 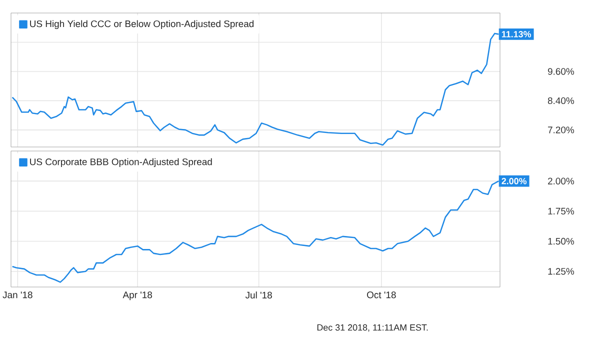 I want to click on y-tick-label: 1.75%, so click(x=561, y=211).